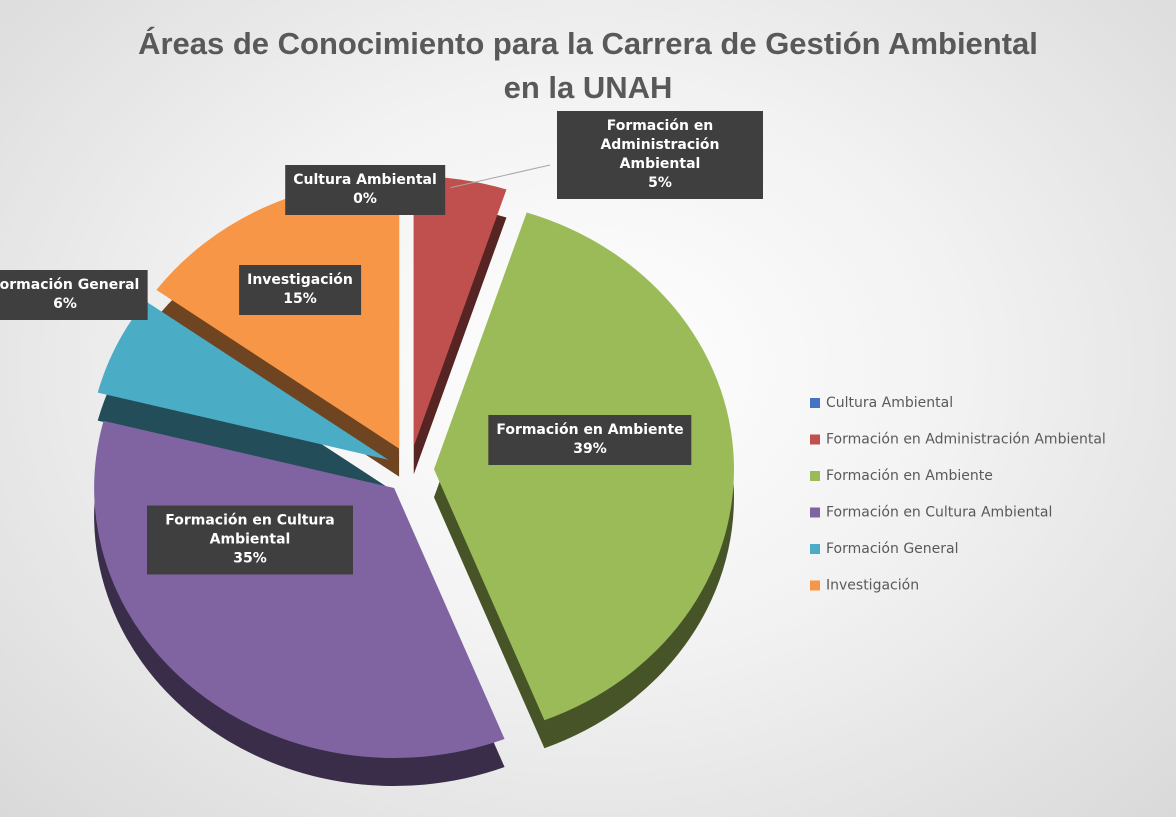 Image resolution: width=1176 pixels, height=817 pixels. Describe the element at coordinates (939, 513) in the screenshot. I see `legend-label: Formación en Cultura Ambiental` at that location.